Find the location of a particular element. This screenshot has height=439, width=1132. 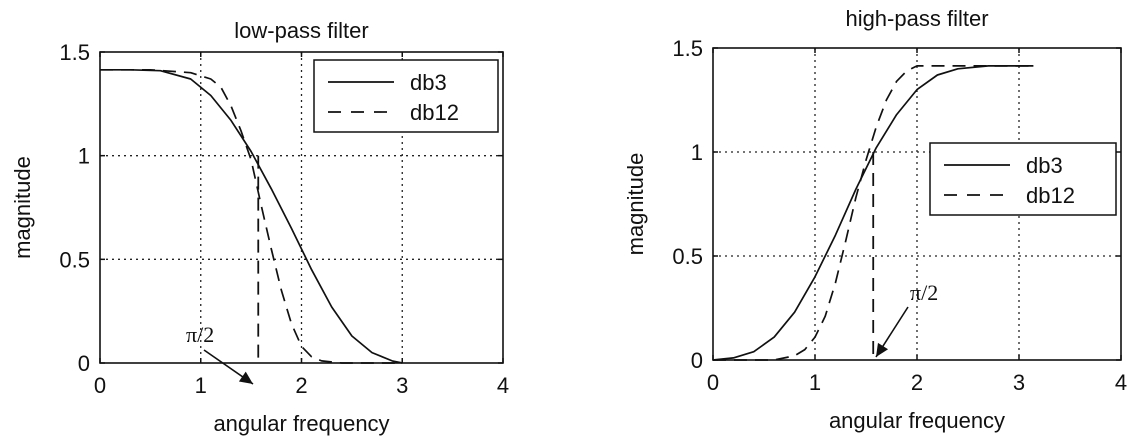

chart-1-y-tick-label: 1.5 is located at coordinates (74, 52).